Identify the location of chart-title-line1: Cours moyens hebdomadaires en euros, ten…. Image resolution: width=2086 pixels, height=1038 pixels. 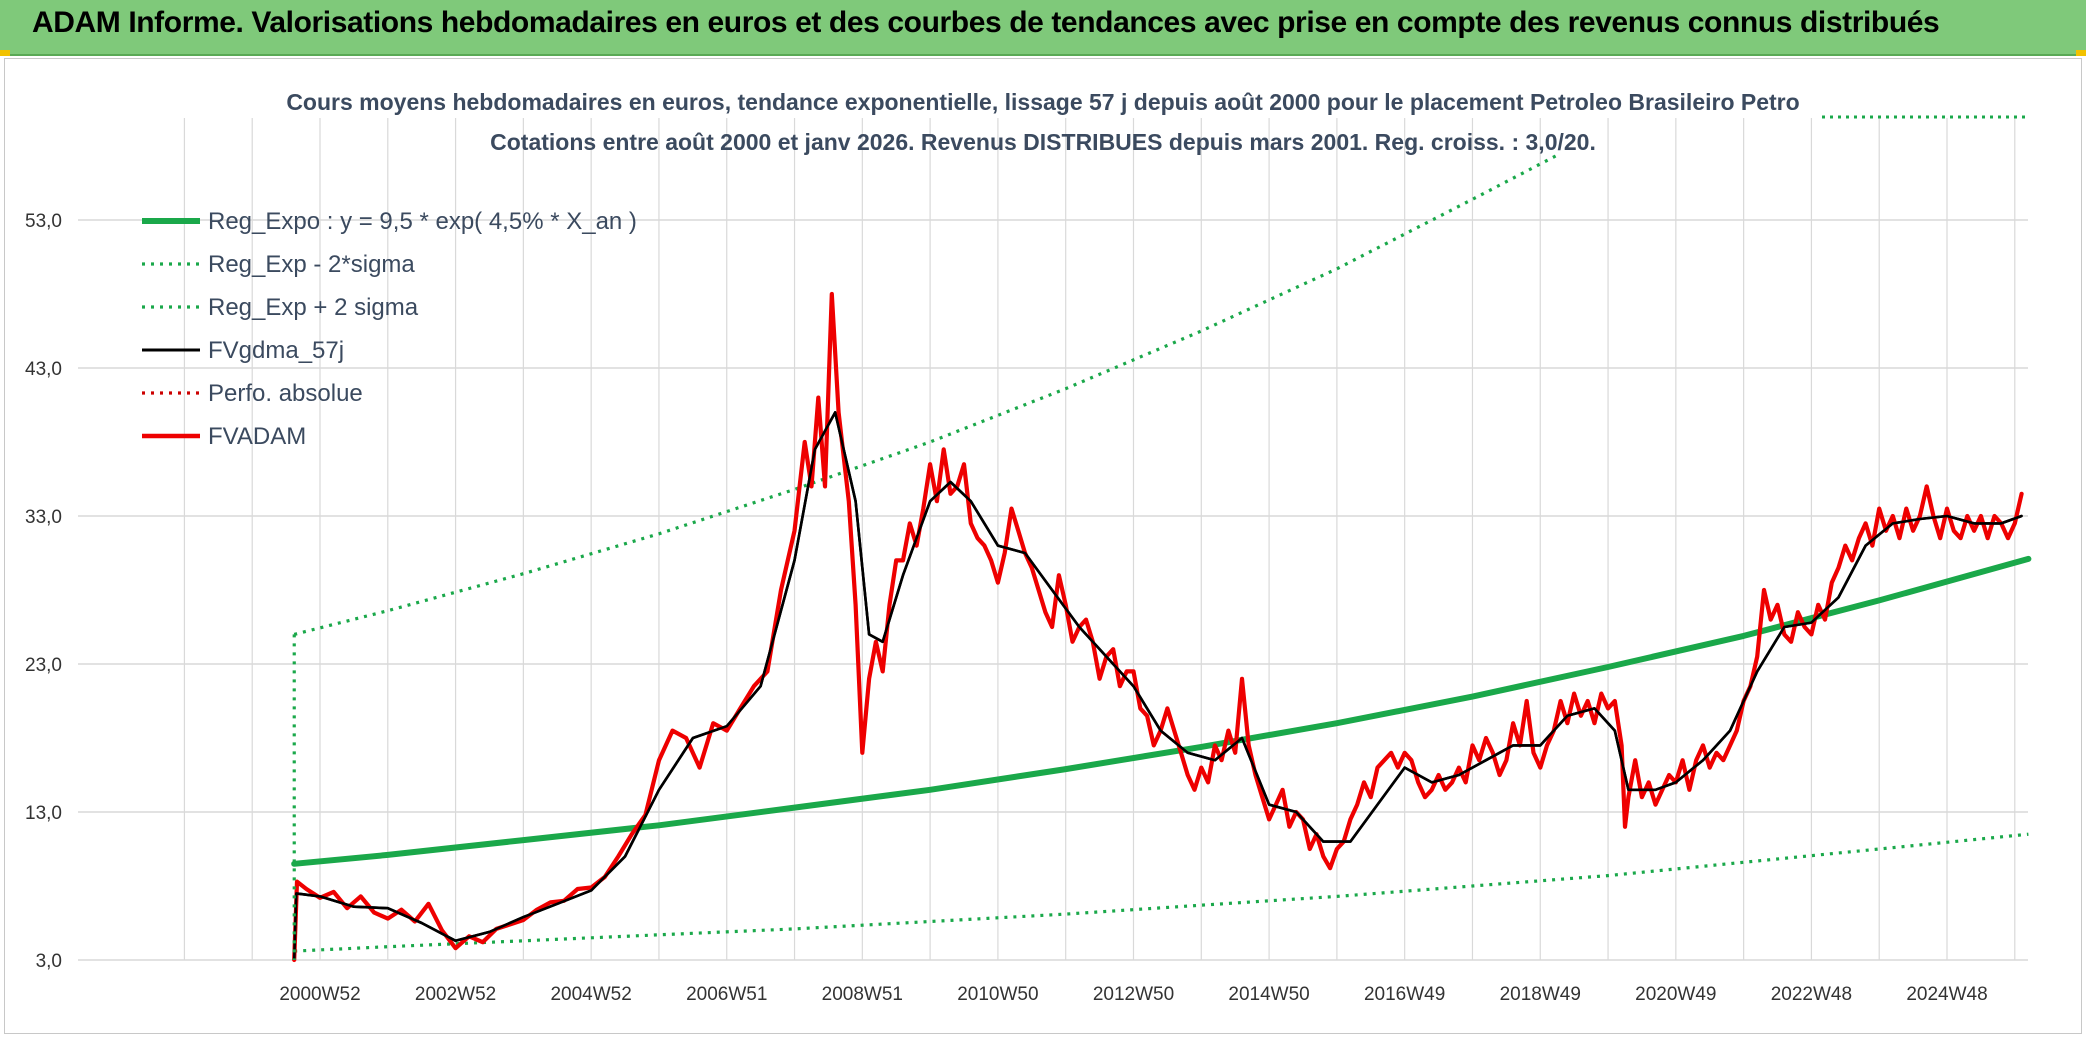
(1042, 102).